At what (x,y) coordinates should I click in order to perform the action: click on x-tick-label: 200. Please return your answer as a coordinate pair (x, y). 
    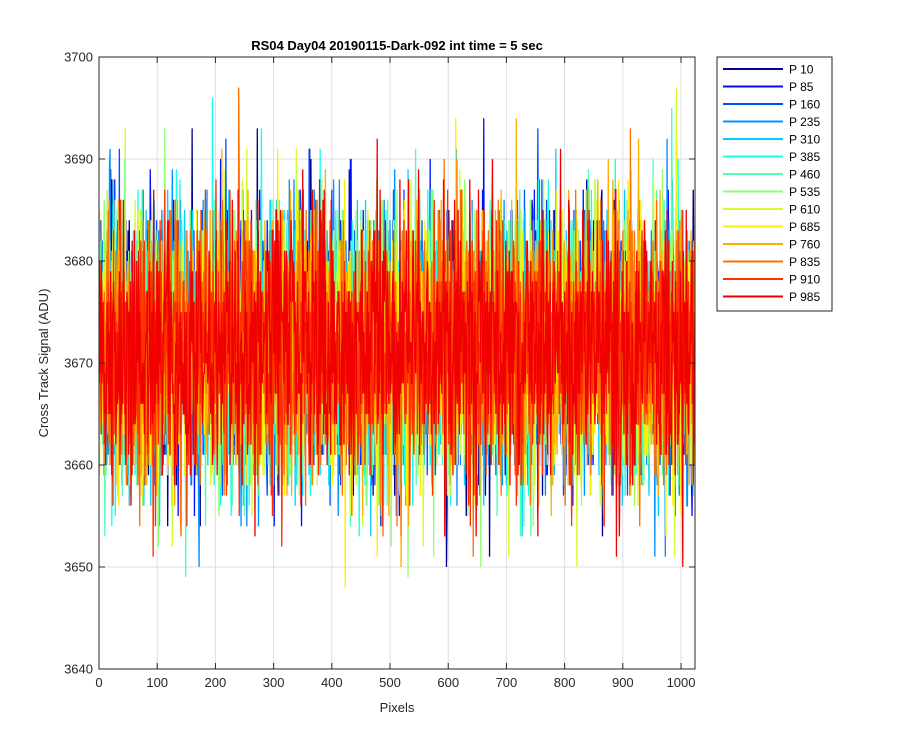
    Looking at the image, I should click on (216, 682).